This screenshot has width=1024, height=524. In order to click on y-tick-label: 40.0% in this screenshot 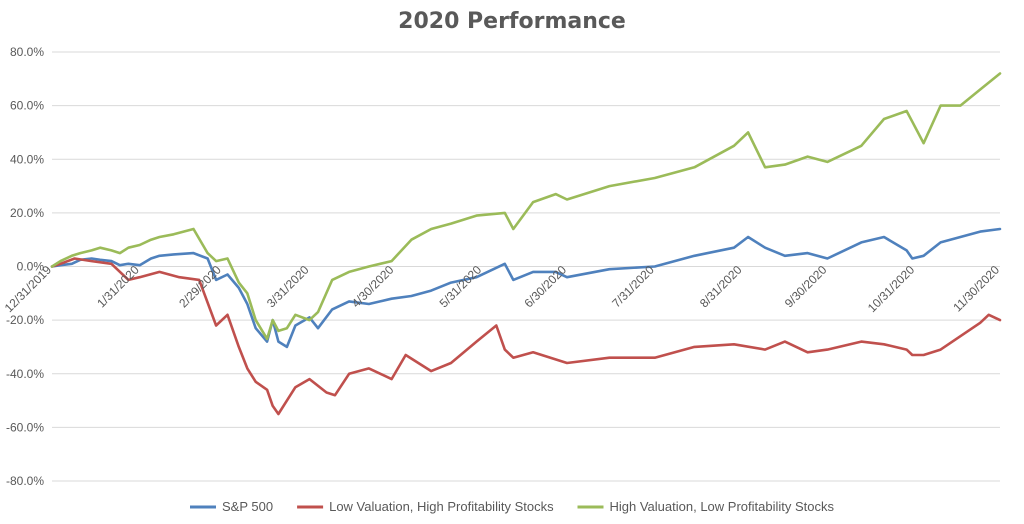, I will do `click(27, 159)`.